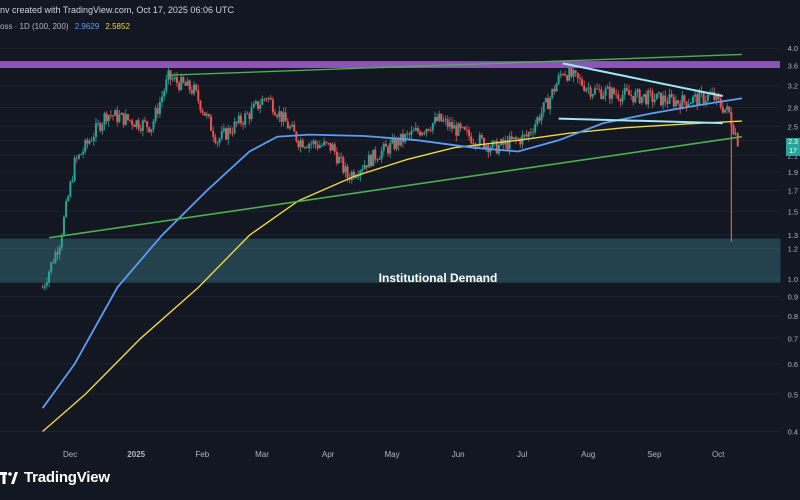  Describe the element at coordinates (67, 26) in the screenshot. I see `symbol-legend: oss · 1D (100, 200) 2.9629 2.5852` at that location.